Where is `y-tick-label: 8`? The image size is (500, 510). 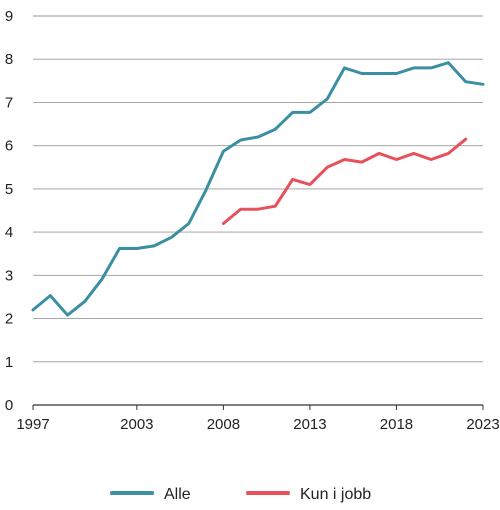
y-tick-label: 8 is located at coordinates (9, 59).